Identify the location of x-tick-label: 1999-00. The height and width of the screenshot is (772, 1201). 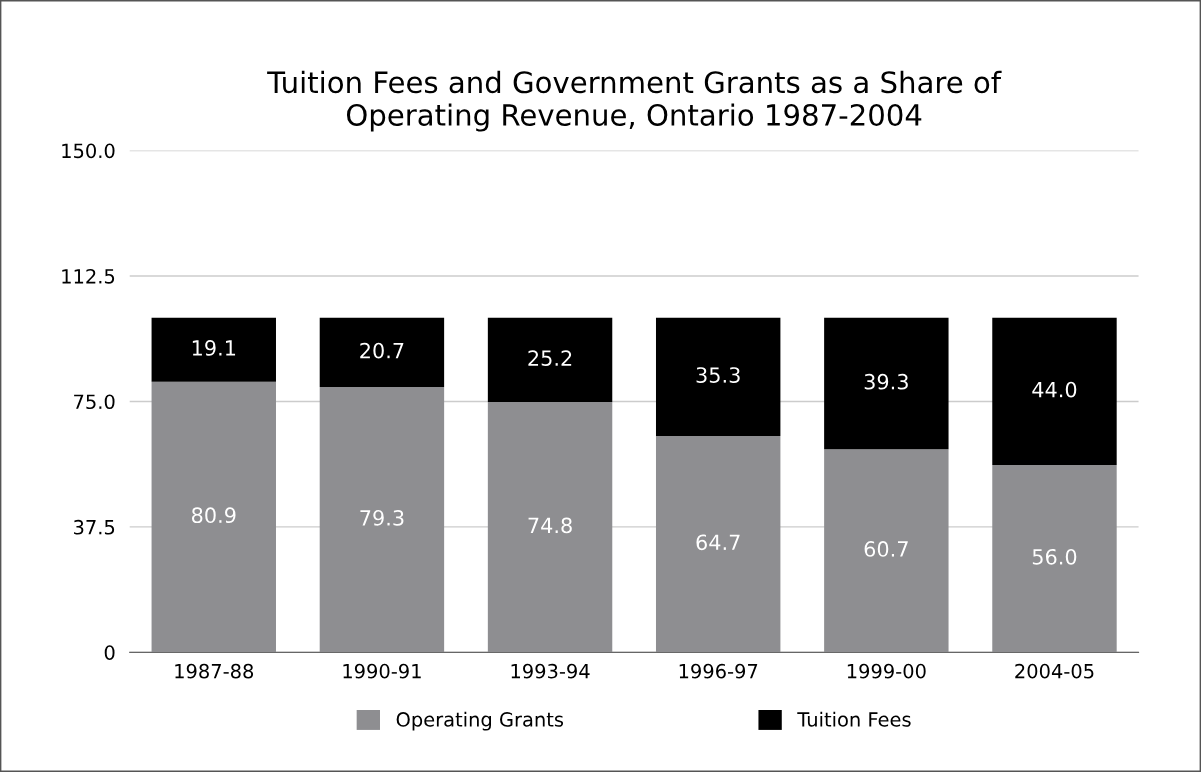
(886, 671).